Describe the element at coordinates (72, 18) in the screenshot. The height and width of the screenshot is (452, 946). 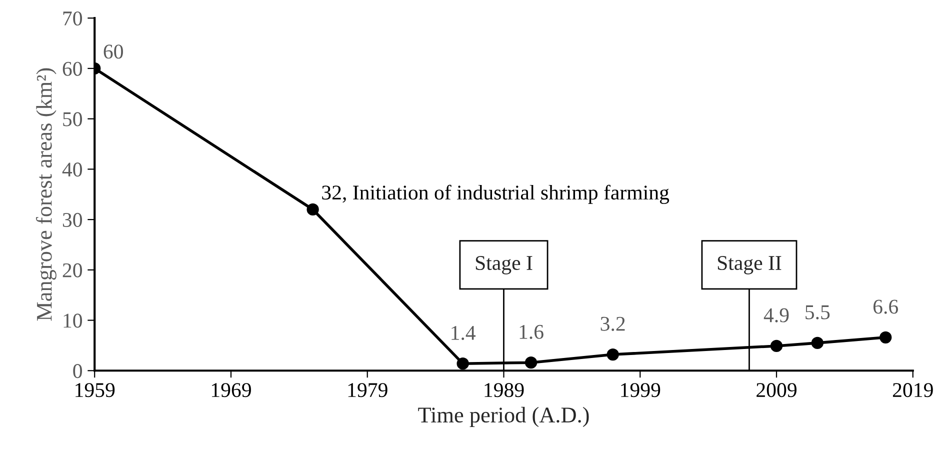
I see `y-tick-label: 70` at that location.